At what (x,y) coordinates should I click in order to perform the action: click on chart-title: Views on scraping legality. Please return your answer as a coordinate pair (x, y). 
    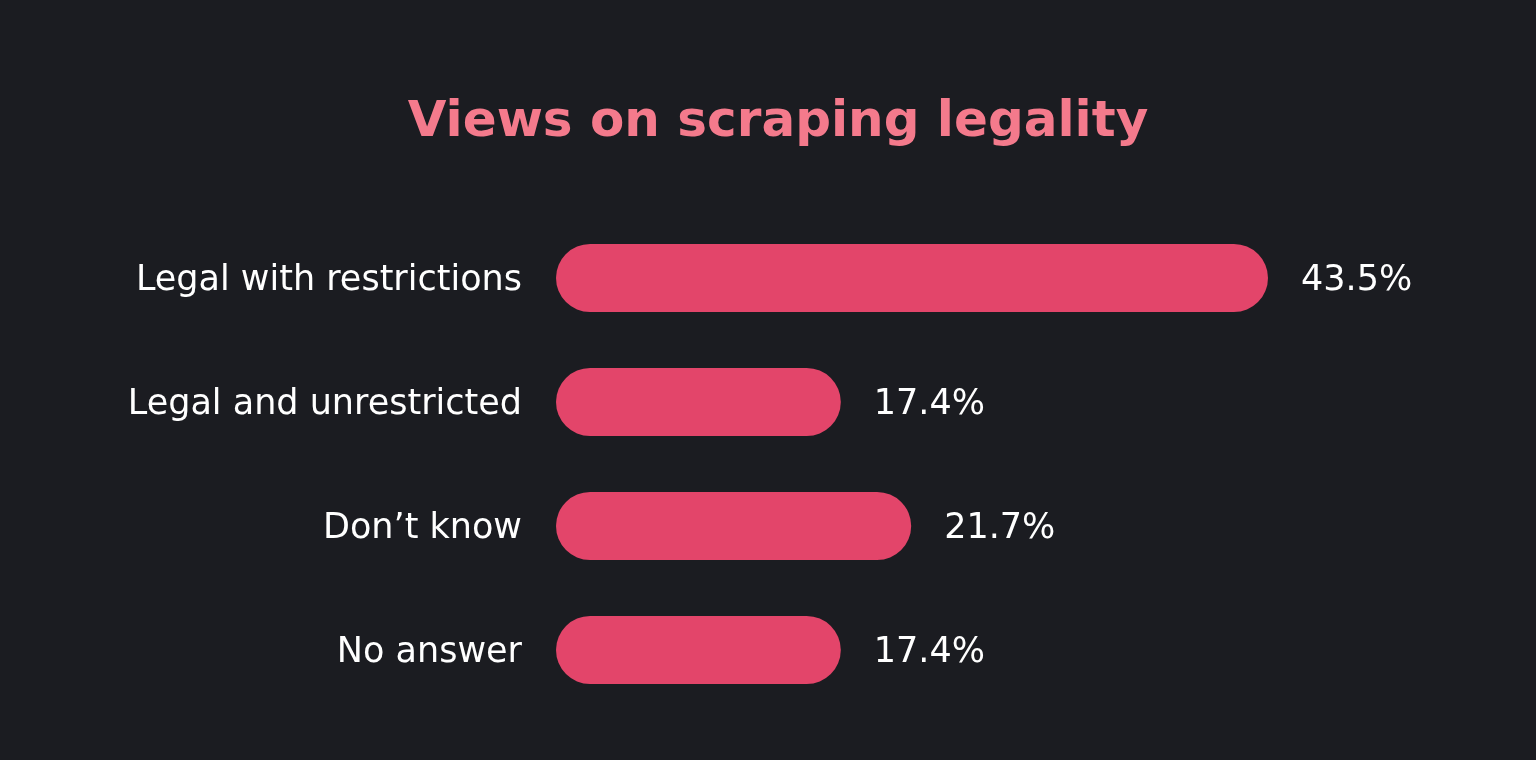
    Looking at the image, I should click on (778, 119).